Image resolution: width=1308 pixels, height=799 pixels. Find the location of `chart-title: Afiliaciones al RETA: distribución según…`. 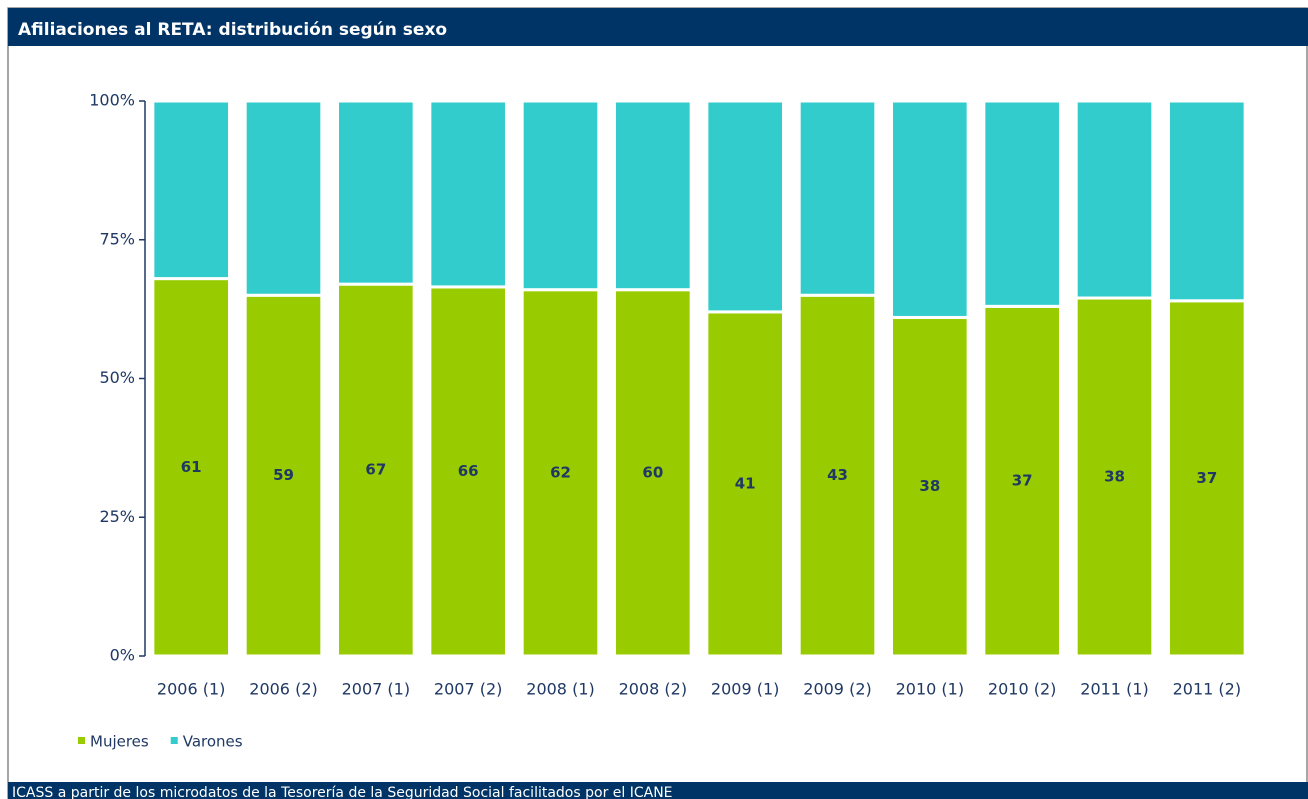

chart-title: Afiliaciones al RETA: distribución según… is located at coordinates (232, 30).